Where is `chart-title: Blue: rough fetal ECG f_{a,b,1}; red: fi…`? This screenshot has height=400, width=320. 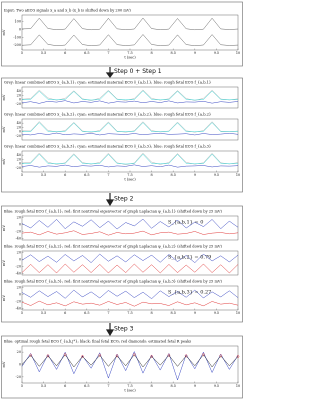
chart-title: Blue: rough fetal ECG f_{a,b,1}; red: fi… is located at coordinates (113, 212).